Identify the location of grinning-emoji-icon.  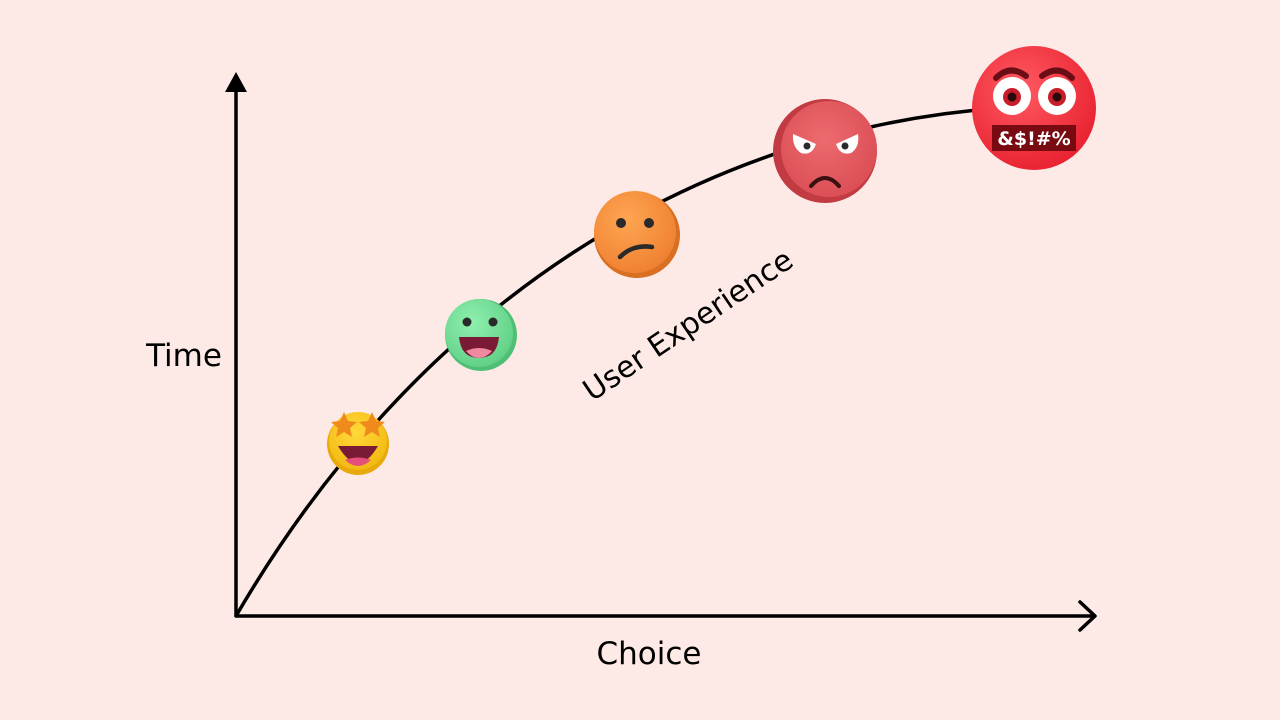
(481, 335).